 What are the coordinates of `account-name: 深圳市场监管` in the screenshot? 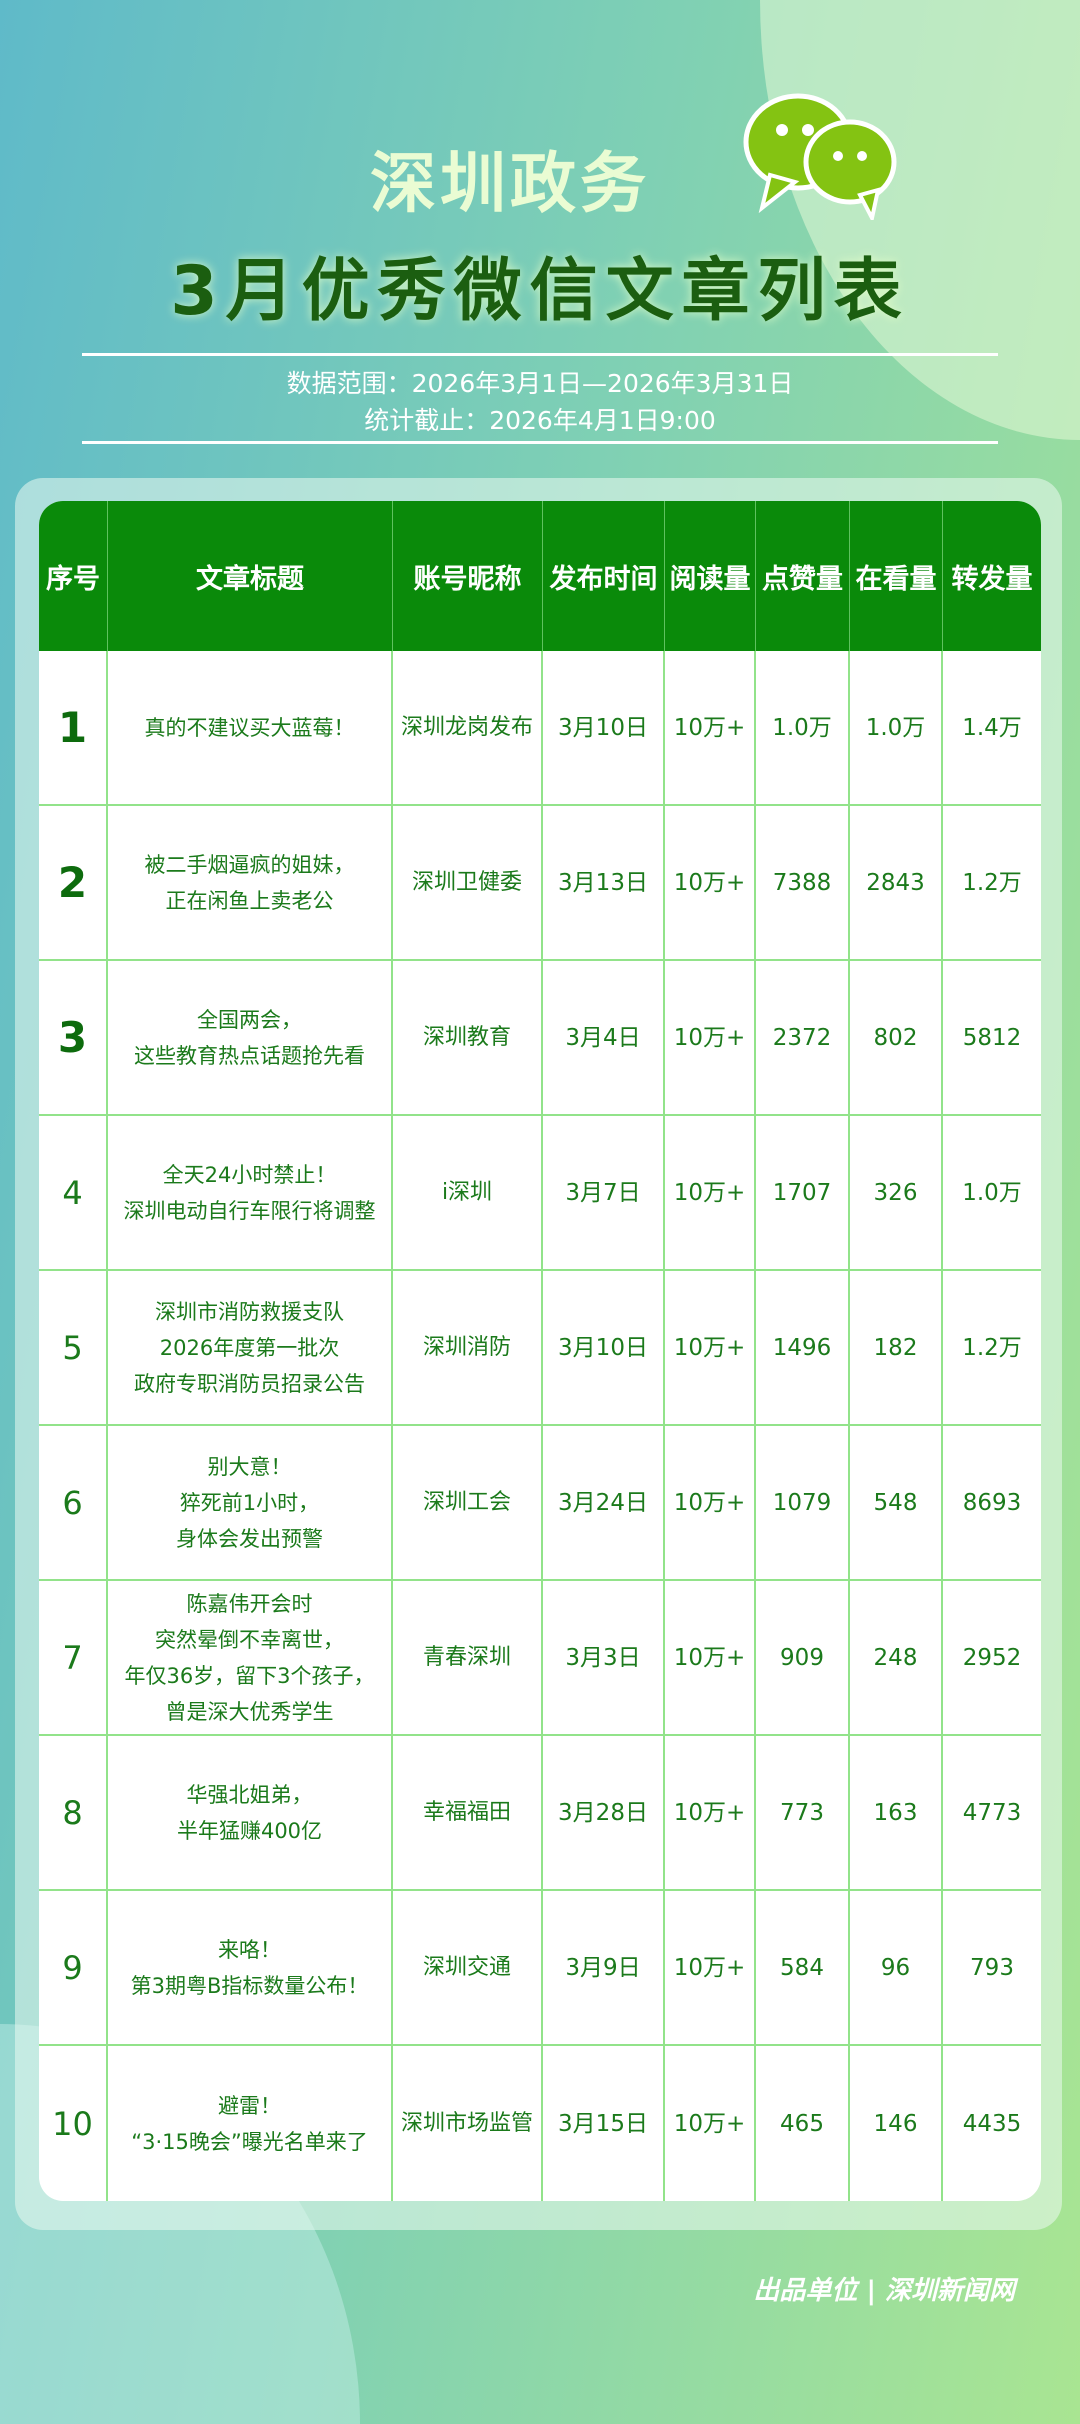 It's located at (468, 2123).